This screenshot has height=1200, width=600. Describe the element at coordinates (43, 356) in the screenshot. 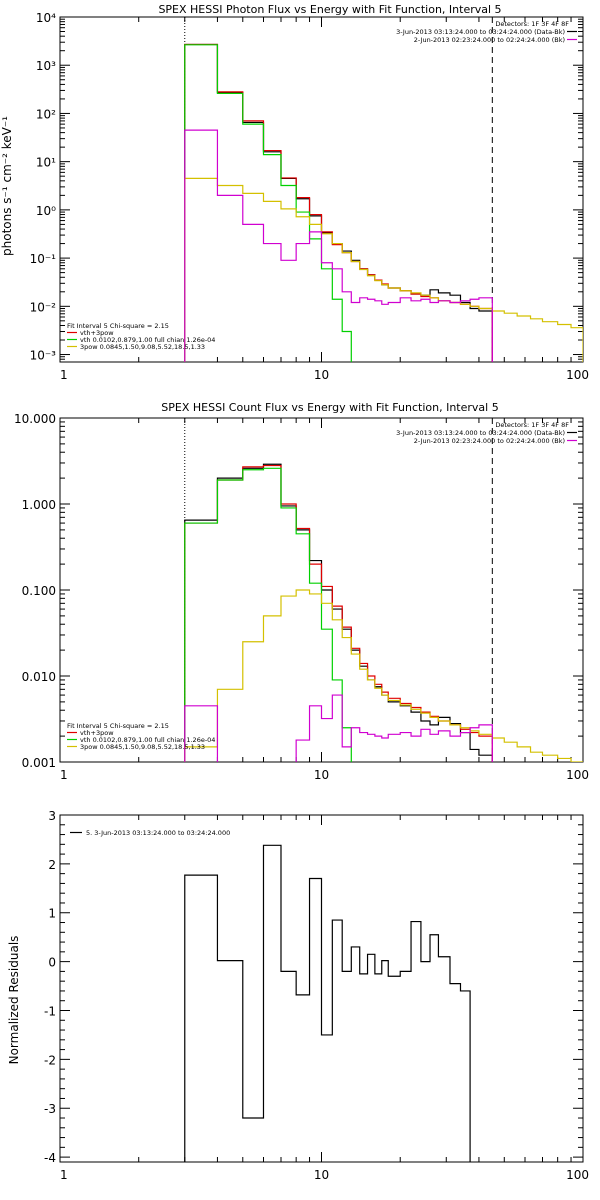

I see `y-tick-label: 10⁻³` at that location.